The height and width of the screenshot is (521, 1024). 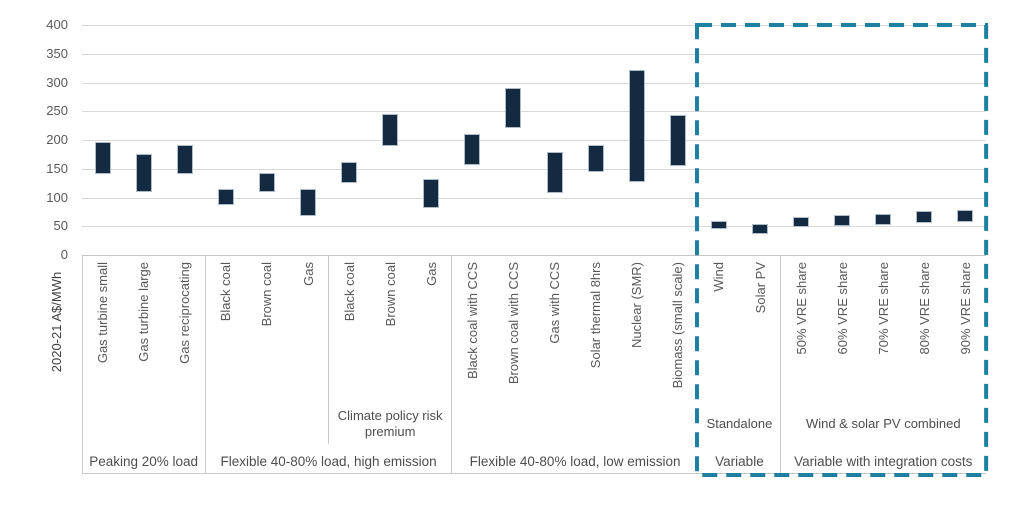 What do you see at coordinates (57, 197) in the screenshot?
I see `y-tick-label: 100` at bounding box center [57, 197].